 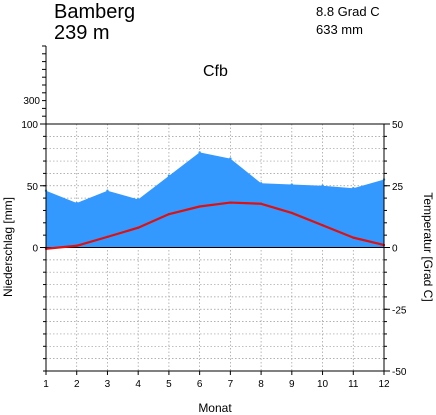 I want to click on x-tick-label: 12, so click(x=384, y=384).